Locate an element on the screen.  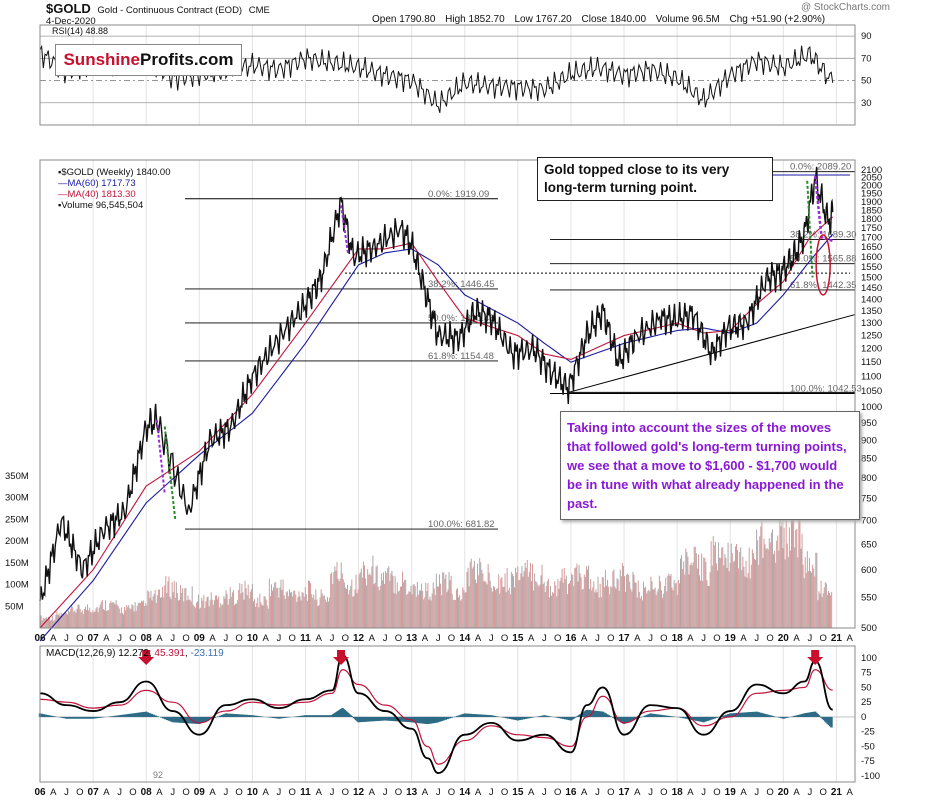
price-tick-label: 1900 is located at coordinates (871, 202).